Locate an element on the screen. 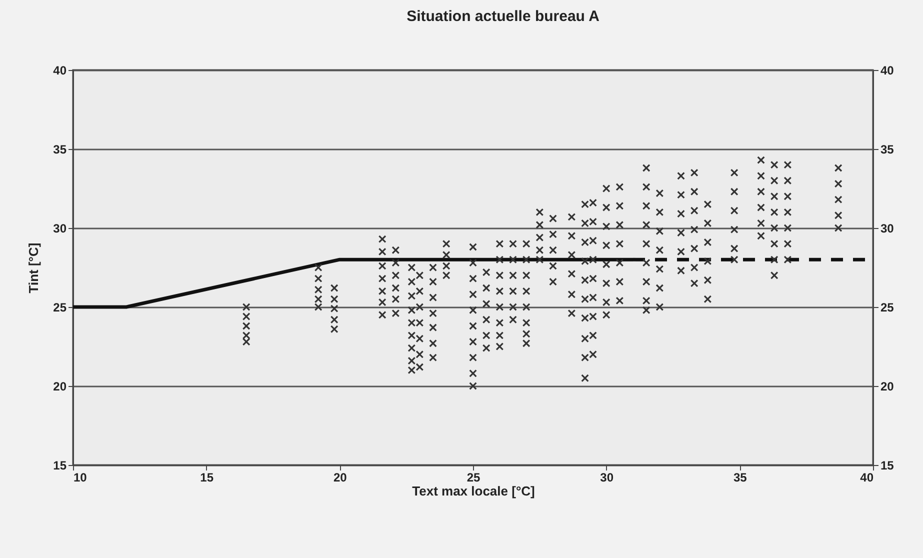  x-tick-label: 10 is located at coordinates (81, 477).